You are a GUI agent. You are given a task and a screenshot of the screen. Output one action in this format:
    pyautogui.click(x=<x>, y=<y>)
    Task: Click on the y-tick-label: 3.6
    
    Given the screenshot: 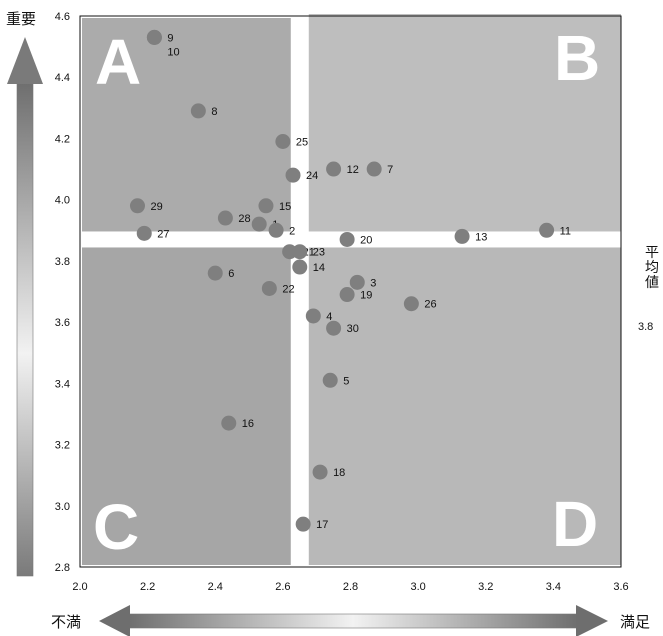 What is the action you would take?
    pyautogui.click(x=62, y=323)
    